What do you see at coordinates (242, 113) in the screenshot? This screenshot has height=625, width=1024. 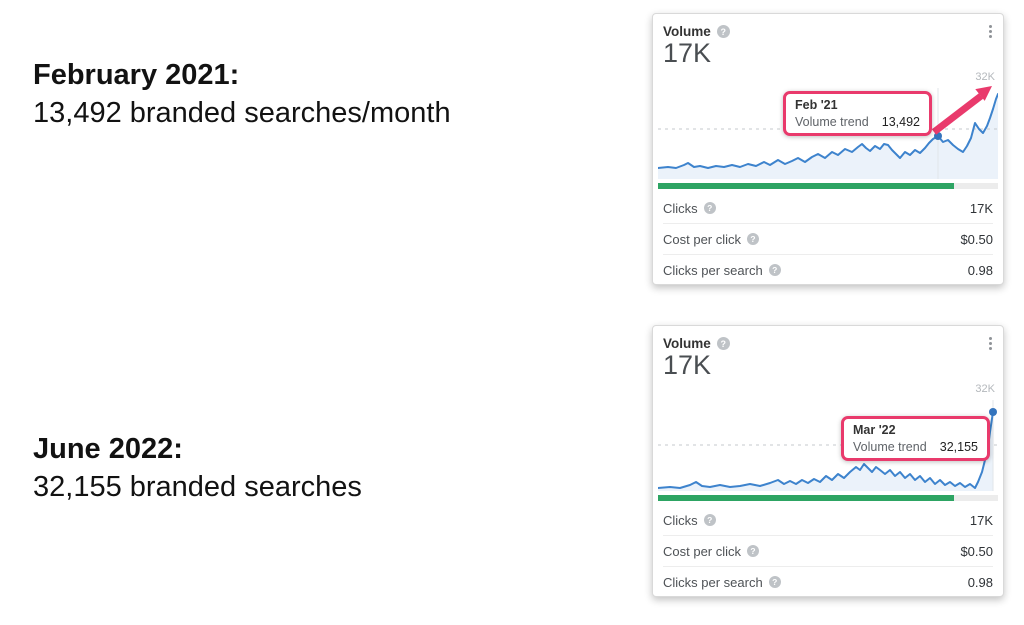 I see `annotation-subtitle: 13,492 branded searches/month` at bounding box center [242, 113].